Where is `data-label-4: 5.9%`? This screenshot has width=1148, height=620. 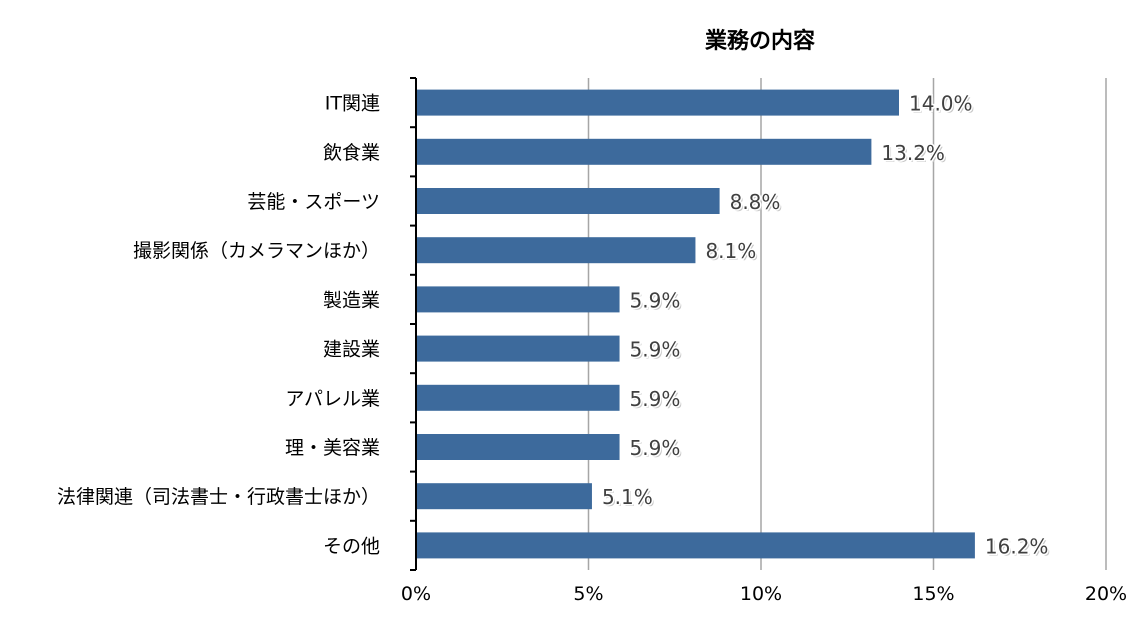
data-label-4: 5.9% is located at coordinates (655, 300).